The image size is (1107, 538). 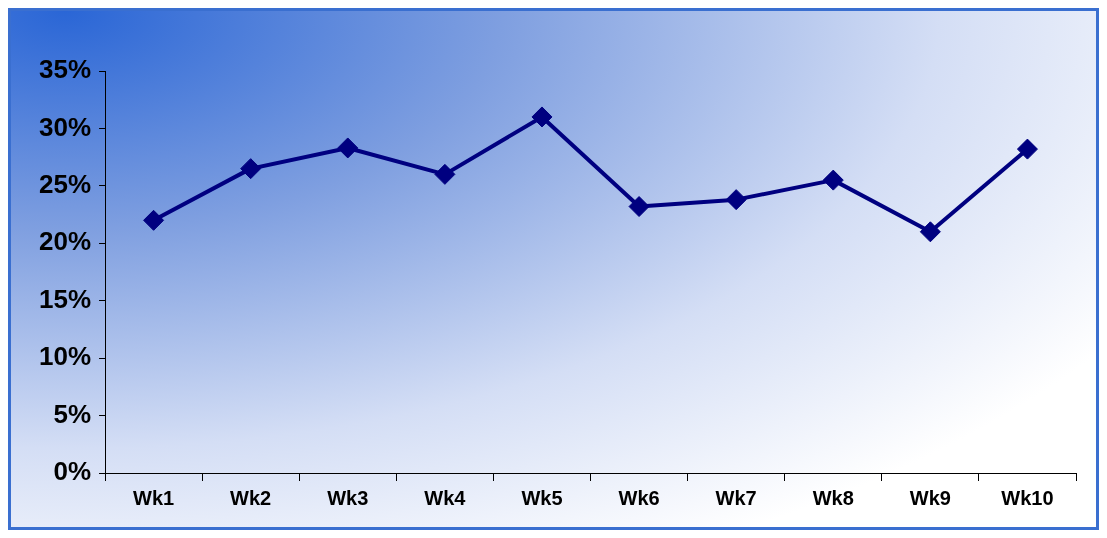 I want to click on x-tick-label: Wk10, so click(x=1027, y=497).